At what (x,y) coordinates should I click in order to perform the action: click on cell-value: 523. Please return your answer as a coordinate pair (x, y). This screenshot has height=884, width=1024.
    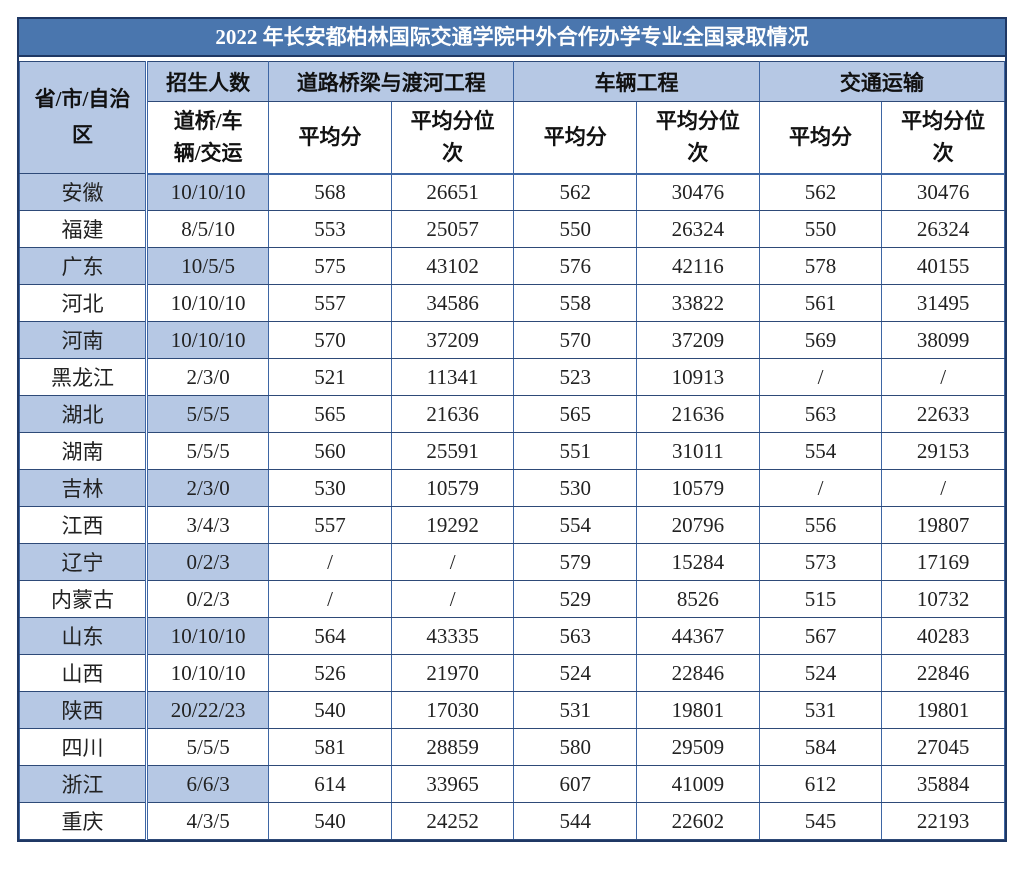
    Looking at the image, I should click on (575, 377).